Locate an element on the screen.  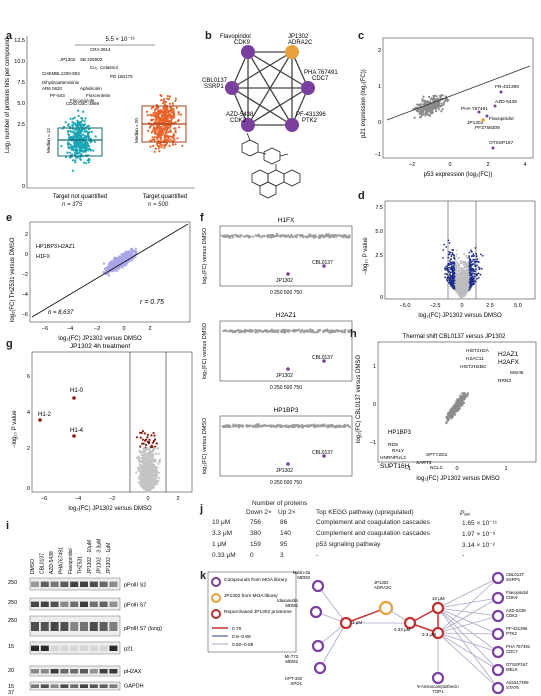
panel-f-title: H2AZ1 is located at coordinates (286, 315).